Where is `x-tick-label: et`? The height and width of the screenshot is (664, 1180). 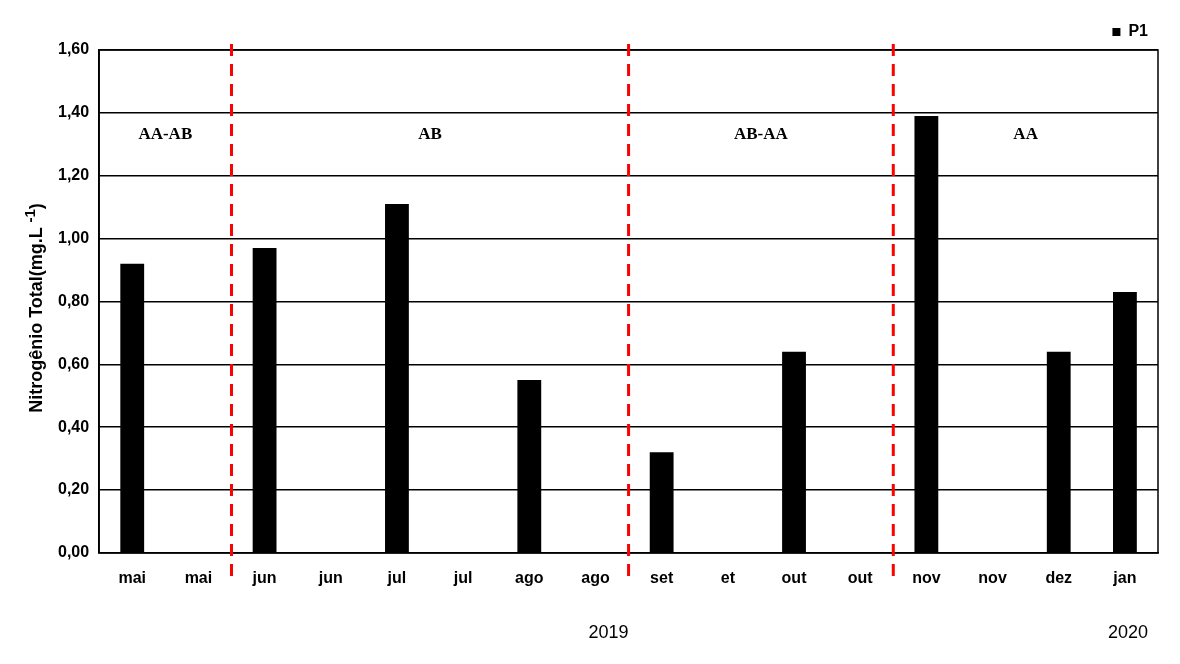
x-tick-label: et is located at coordinates (728, 577).